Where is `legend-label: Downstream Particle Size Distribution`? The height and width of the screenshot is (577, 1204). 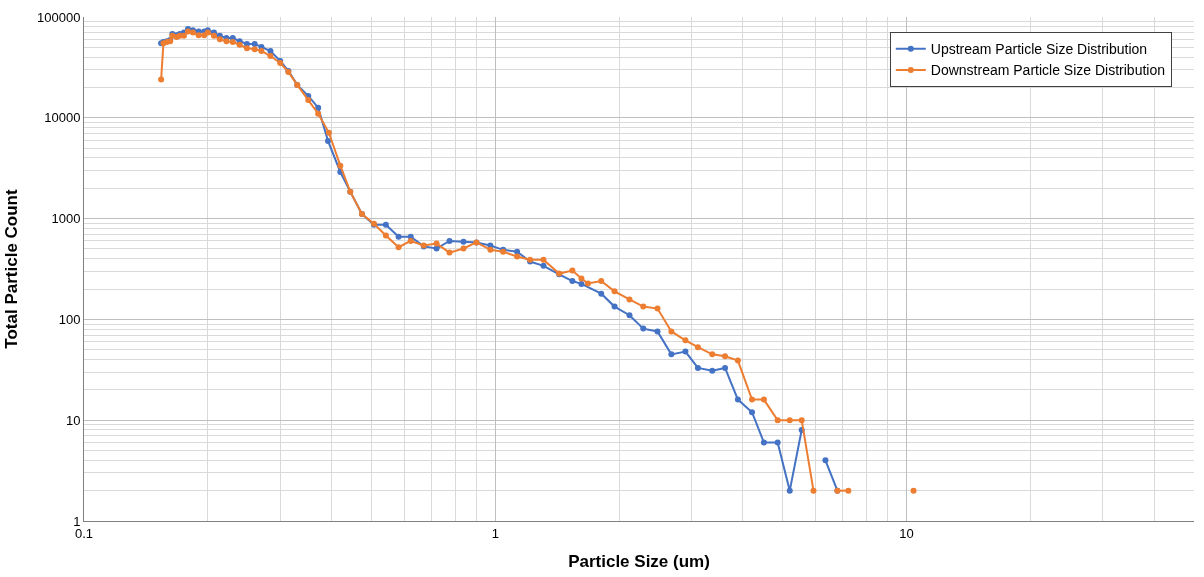 legend-label: Downstream Particle Size Distribution is located at coordinates (1047, 70).